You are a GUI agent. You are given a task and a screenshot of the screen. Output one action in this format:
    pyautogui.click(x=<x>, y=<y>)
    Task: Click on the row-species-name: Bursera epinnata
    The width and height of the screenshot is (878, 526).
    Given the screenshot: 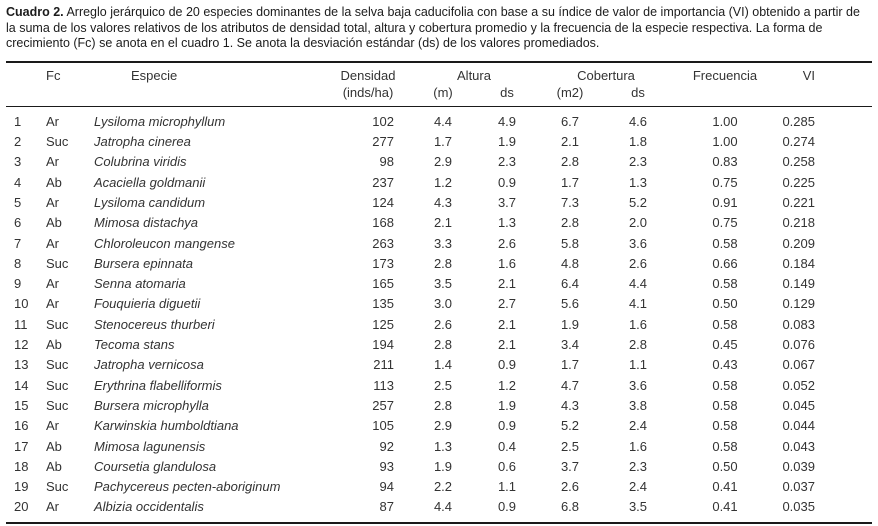 What is the action you would take?
    pyautogui.click(x=144, y=263)
    